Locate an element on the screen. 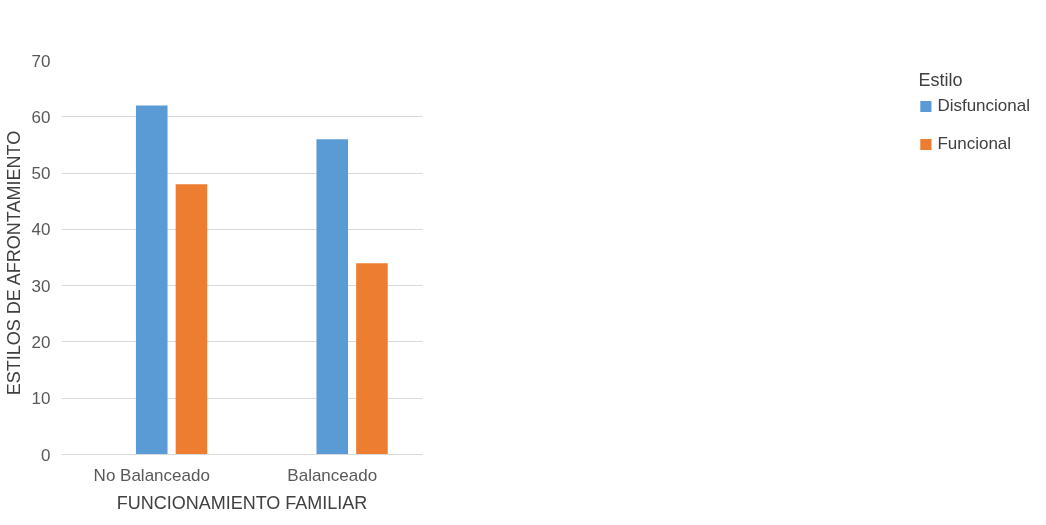 This screenshot has width=1046, height=525. x-tick-label: Balanceado is located at coordinates (332, 475).